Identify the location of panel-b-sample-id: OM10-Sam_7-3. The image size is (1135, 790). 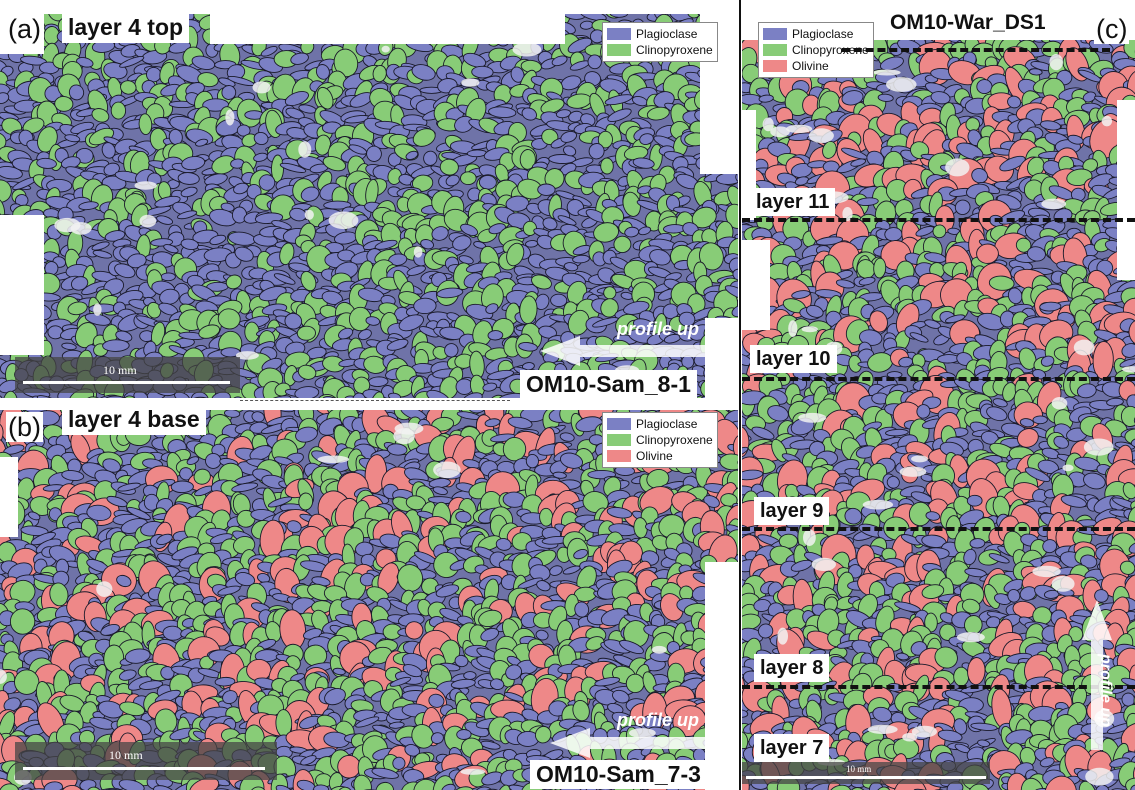
(618, 774).